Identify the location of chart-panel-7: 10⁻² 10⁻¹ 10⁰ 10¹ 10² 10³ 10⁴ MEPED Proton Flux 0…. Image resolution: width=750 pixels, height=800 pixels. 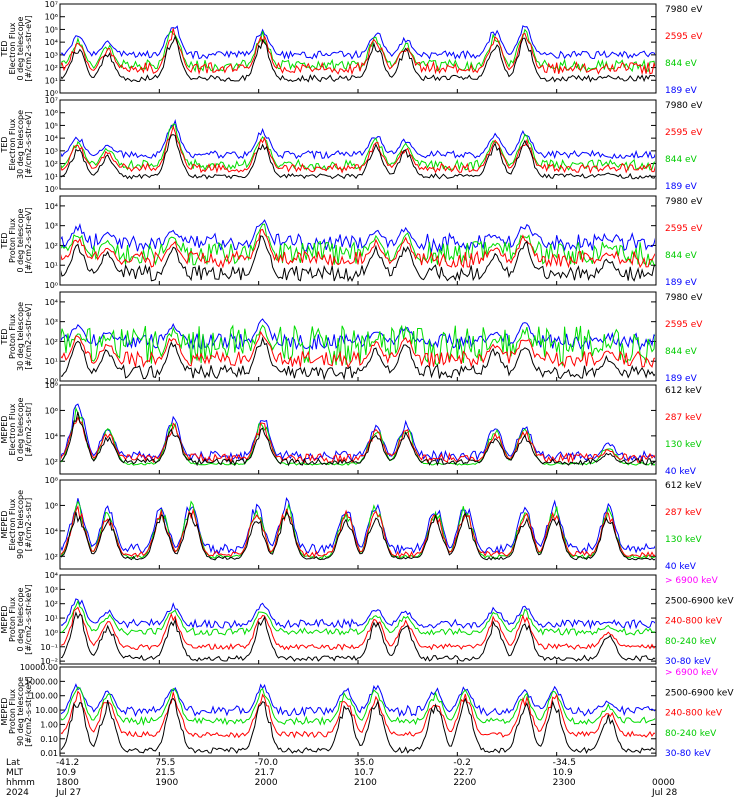
(367, 619).